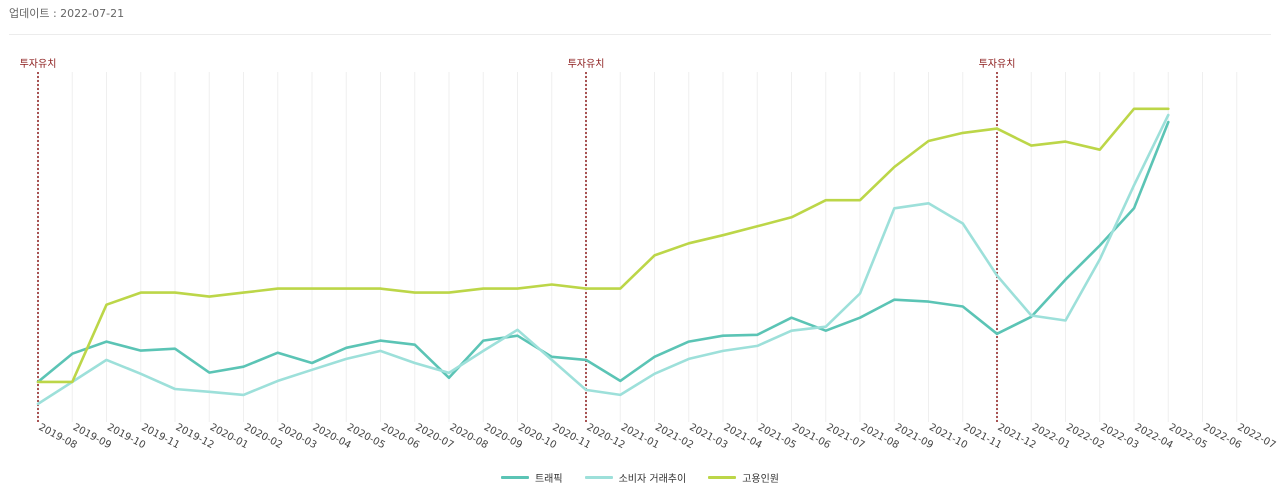 This screenshot has width=1280, height=494. I want to click on x-tick-label: 2020-03, so click(297, 436).